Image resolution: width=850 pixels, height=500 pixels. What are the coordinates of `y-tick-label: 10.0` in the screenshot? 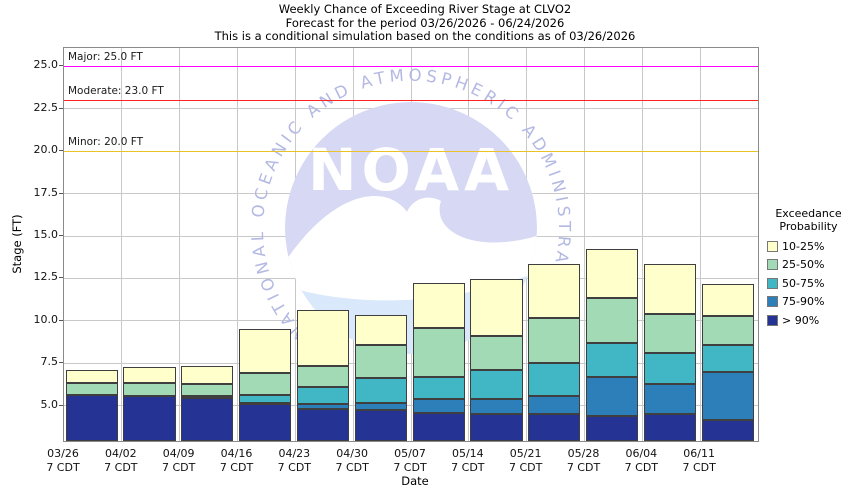 It's located at (46, 319).